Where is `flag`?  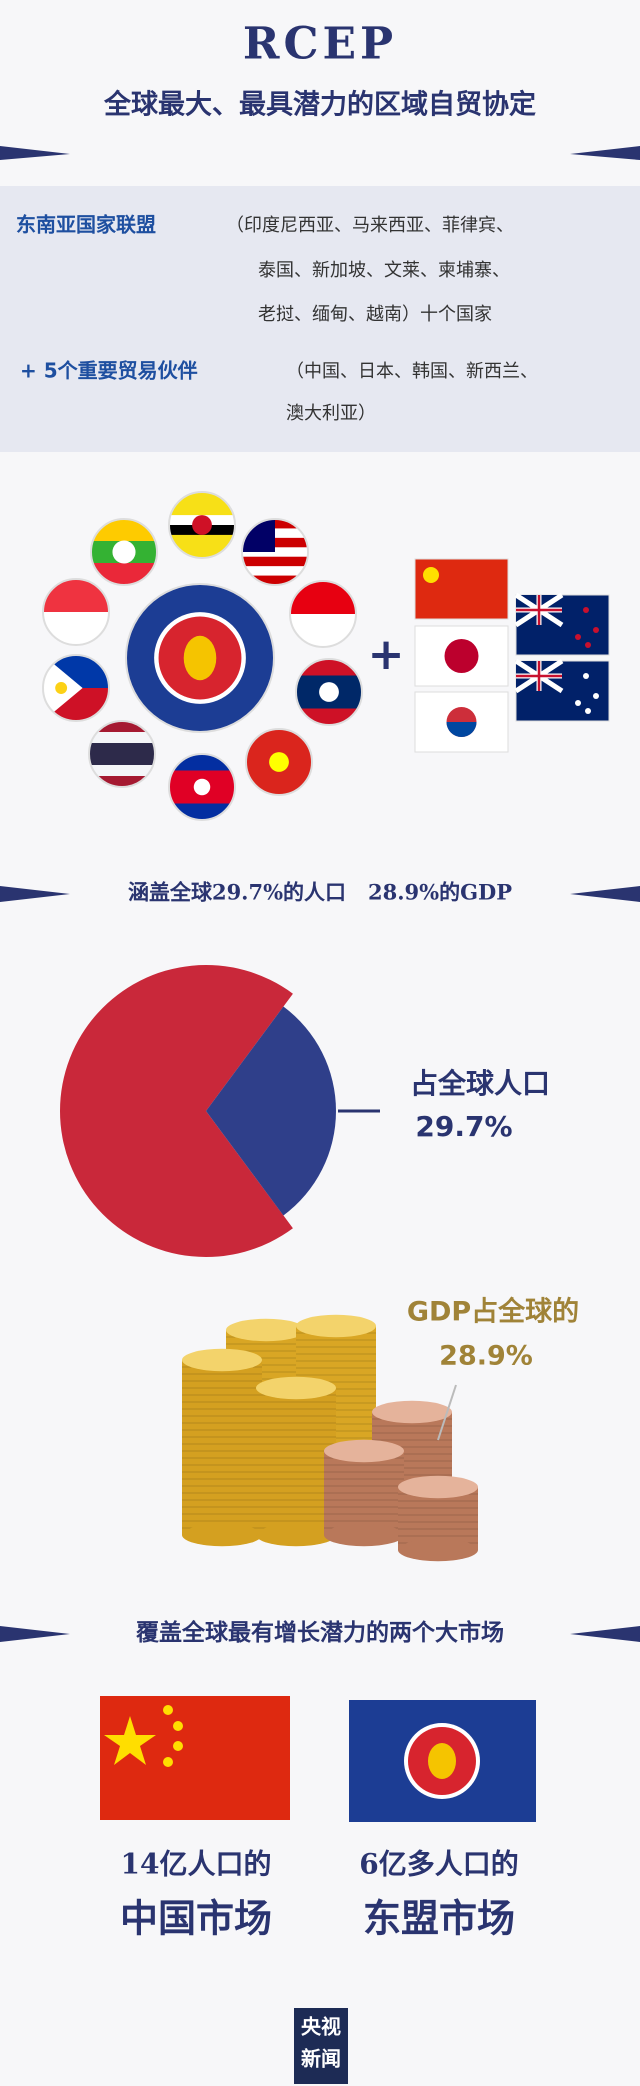 flag is located at coordinates (461, 722).